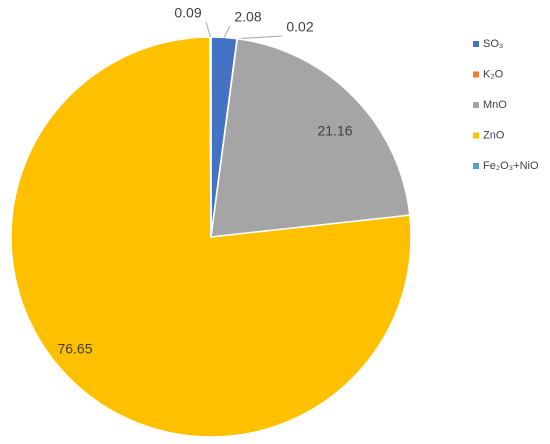 Image resolution: width=550 pixels, height=444 pixels. What do you see at coordinates (493, 74) in the screenshot?
I see `legend-label: K₂O` at bounding box center [493, 74].